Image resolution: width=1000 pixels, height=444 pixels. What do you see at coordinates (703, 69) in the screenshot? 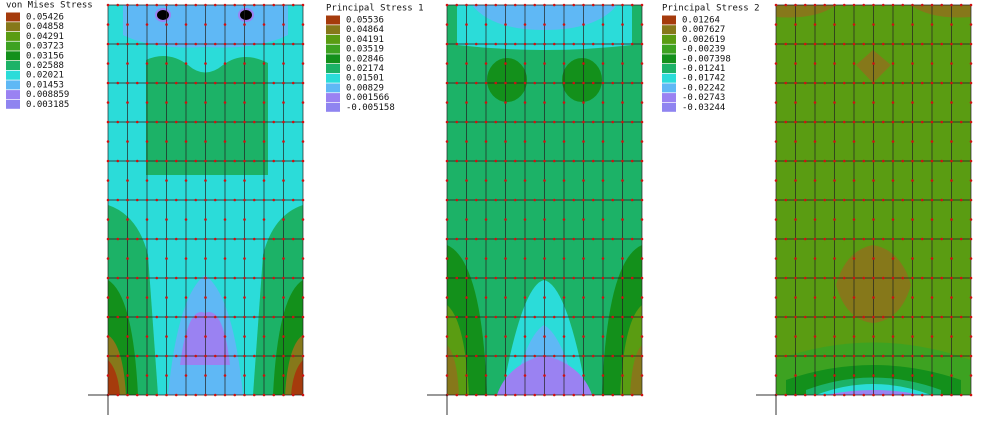
I see `legend-label: -0.01241` at bounding box center [703, 69].